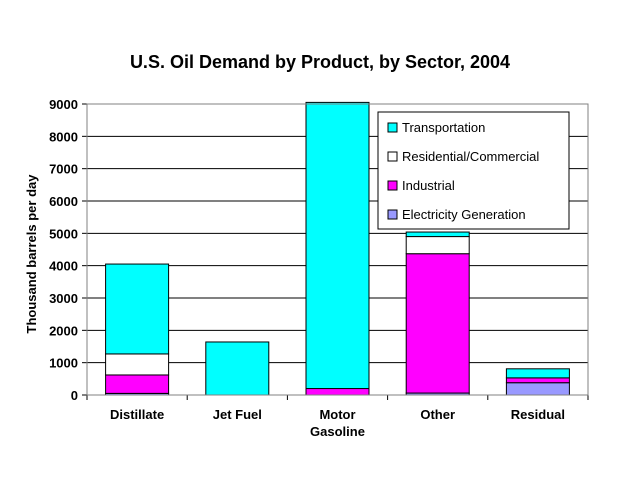 The width and height of the screenshot is (640, 480). Describe the element at coordinates (437, 414) in the screenshot. I see `x-tick-label: Other` at that location.